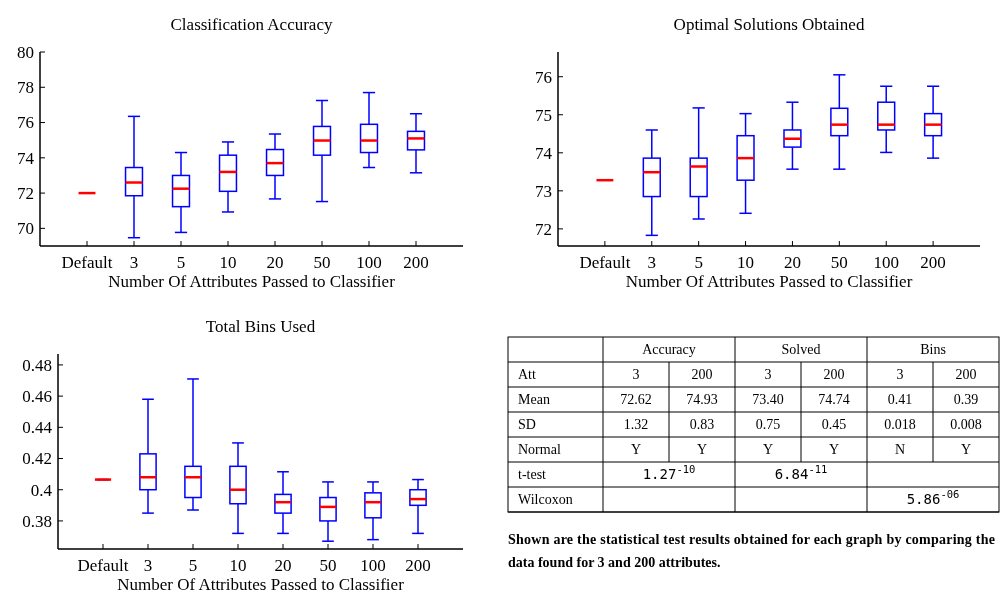  I want to click on y-tick-label: 0.48, so click(37, 365).